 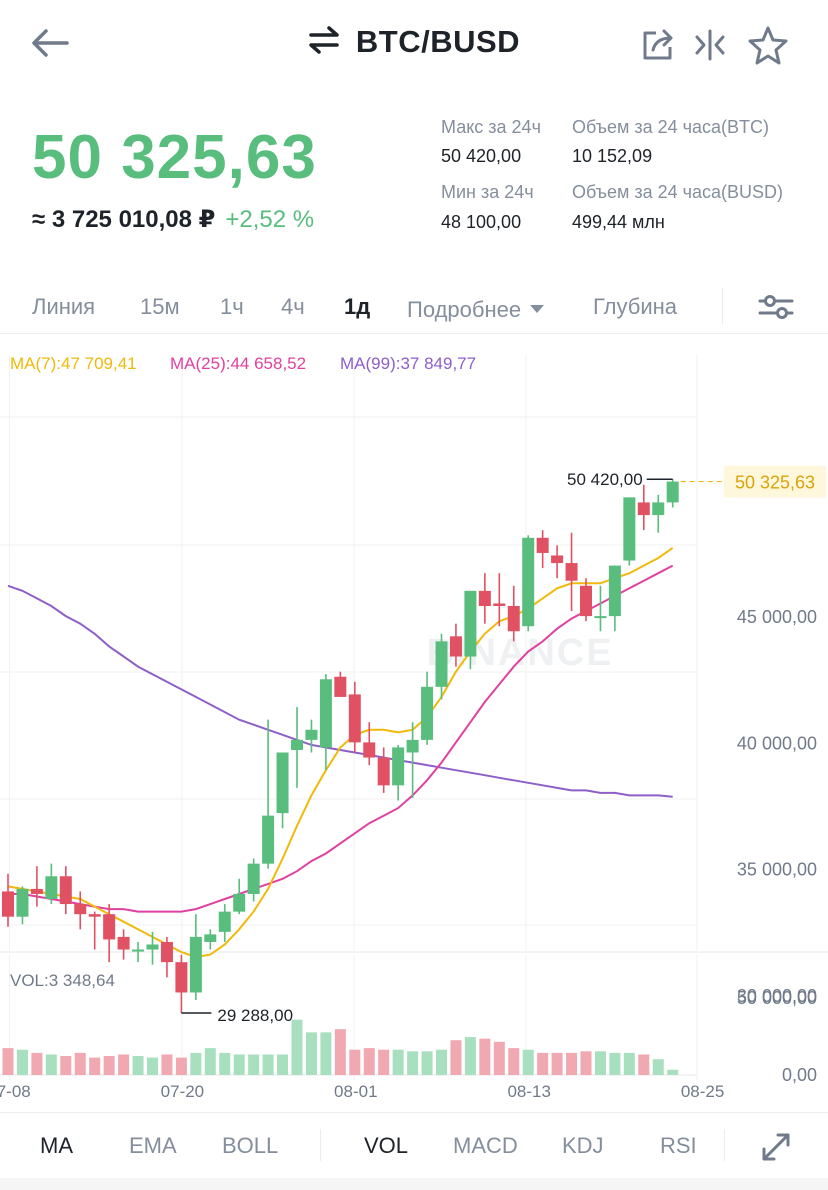 What do you see at coordinates (50, 43) in the screenshot?
I see `back-arrow-icon` at bounding box center [50, 43].